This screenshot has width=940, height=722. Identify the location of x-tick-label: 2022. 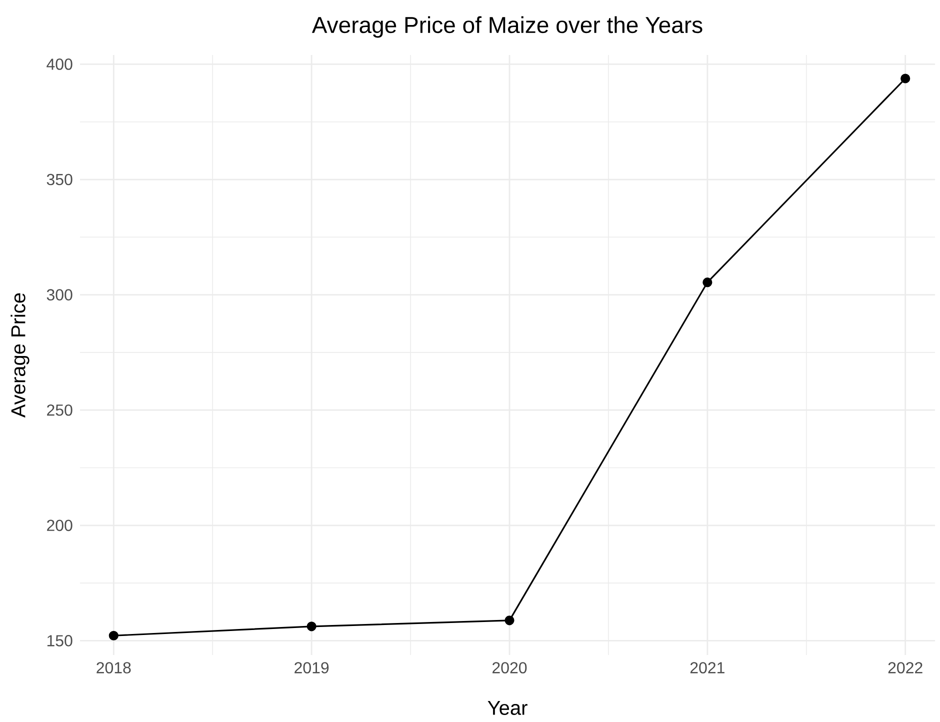
(905, 668).